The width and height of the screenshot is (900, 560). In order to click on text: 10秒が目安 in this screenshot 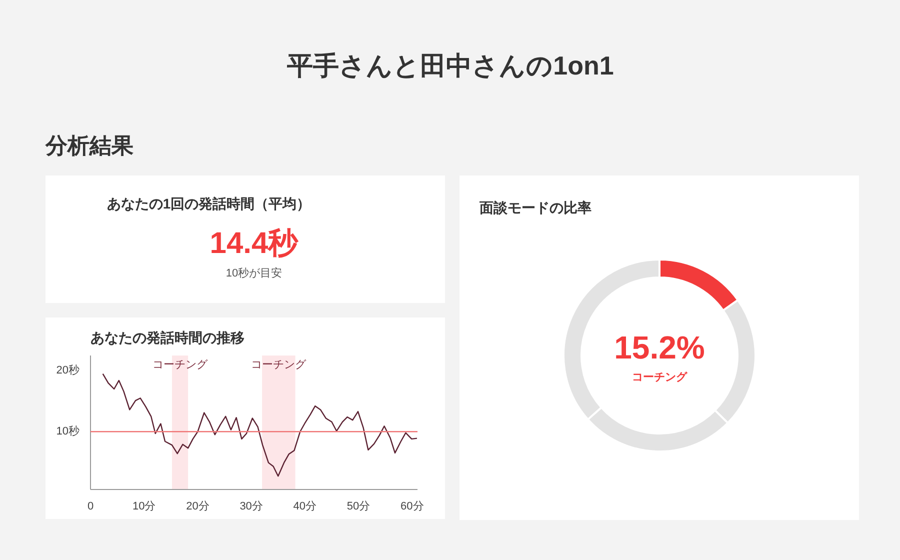, I will do `click(254, 273)`.